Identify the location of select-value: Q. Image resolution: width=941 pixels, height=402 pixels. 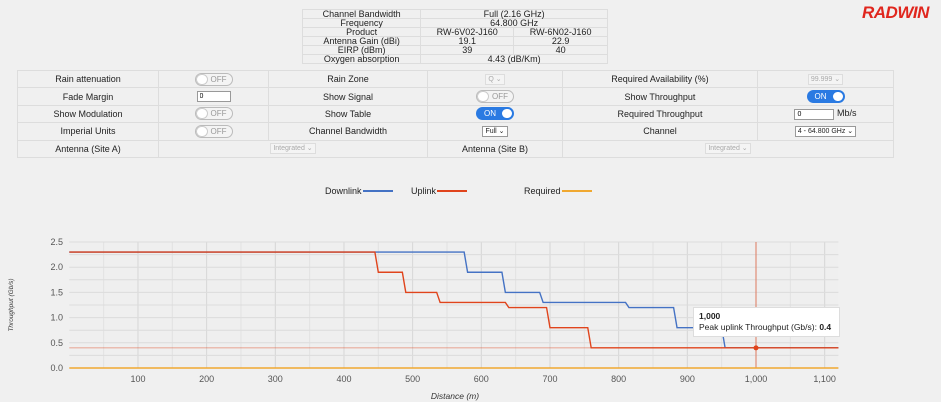
(491, 79).